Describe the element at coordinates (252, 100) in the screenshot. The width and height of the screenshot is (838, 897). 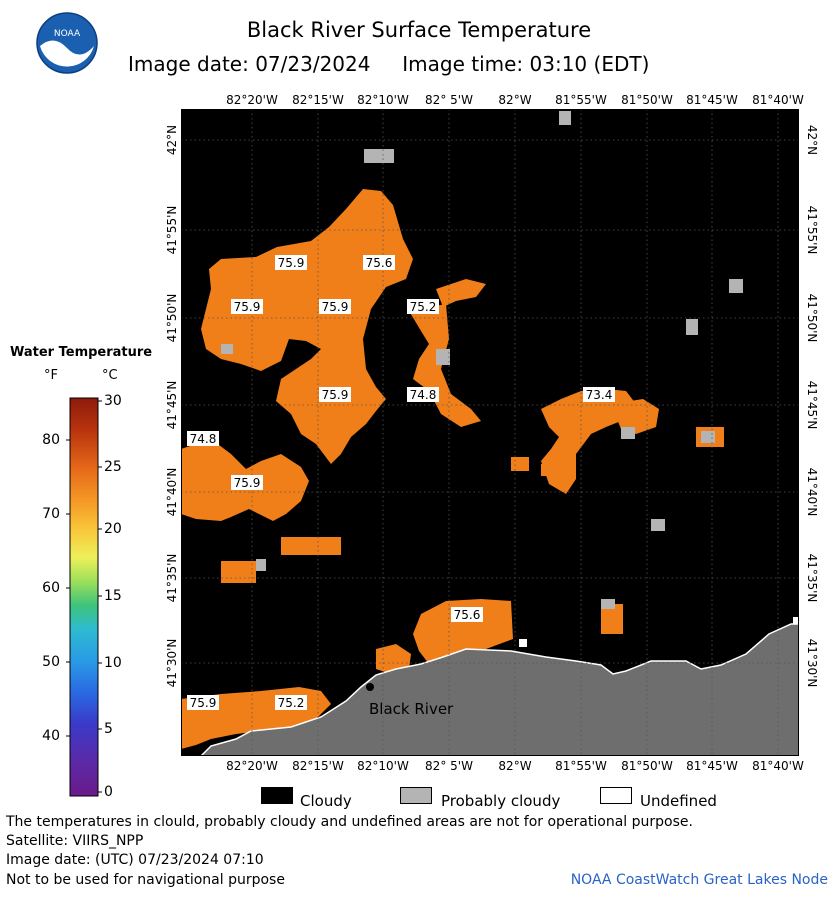
I see `lon-label-top: 82°20'W` at that location.